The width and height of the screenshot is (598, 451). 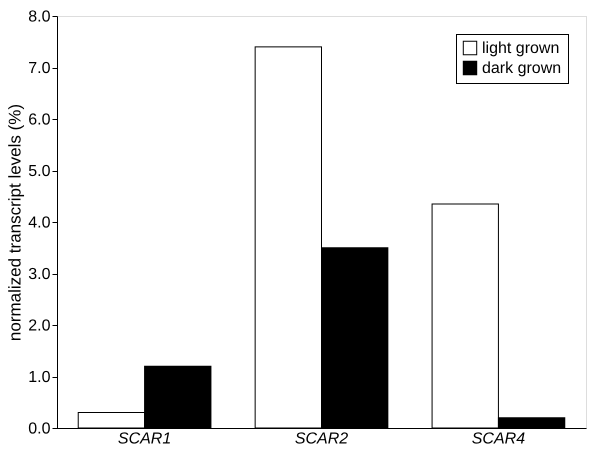 I want to click on y-tick-label: 1.0, so click(x=39, y=377).